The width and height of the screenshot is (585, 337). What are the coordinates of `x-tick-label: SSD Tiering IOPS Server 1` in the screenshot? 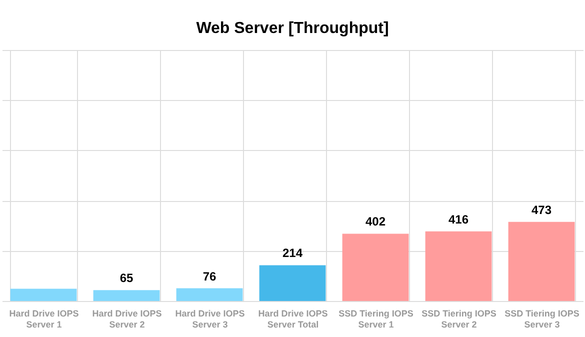 It's located at (376, 319).